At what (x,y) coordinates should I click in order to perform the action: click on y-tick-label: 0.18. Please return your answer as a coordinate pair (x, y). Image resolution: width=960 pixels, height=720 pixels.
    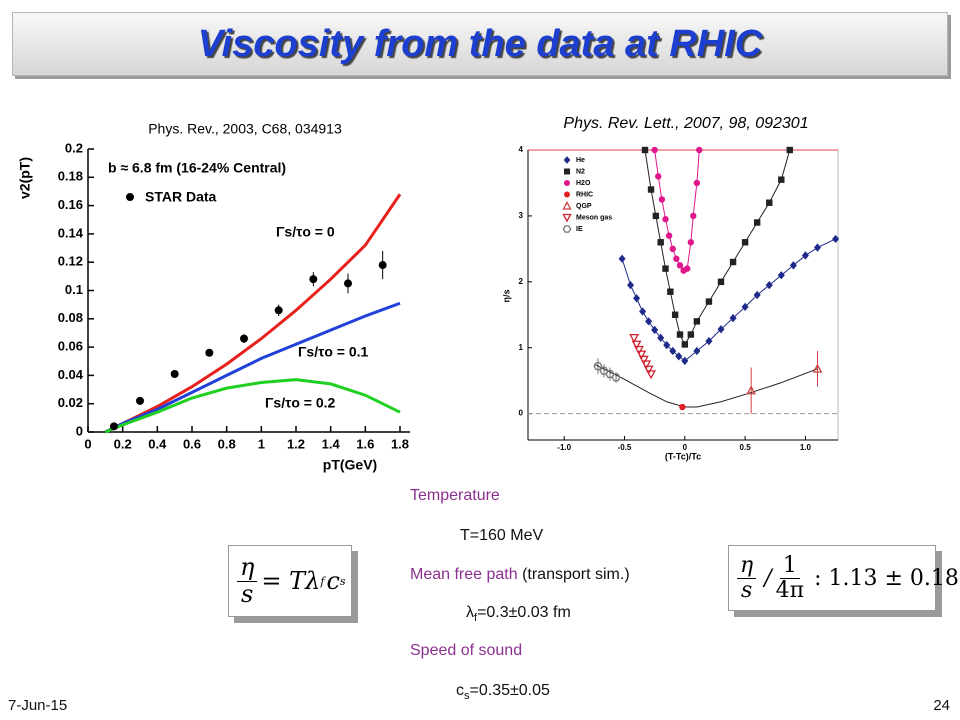
    Looking at the image, I should click on (70, 176).